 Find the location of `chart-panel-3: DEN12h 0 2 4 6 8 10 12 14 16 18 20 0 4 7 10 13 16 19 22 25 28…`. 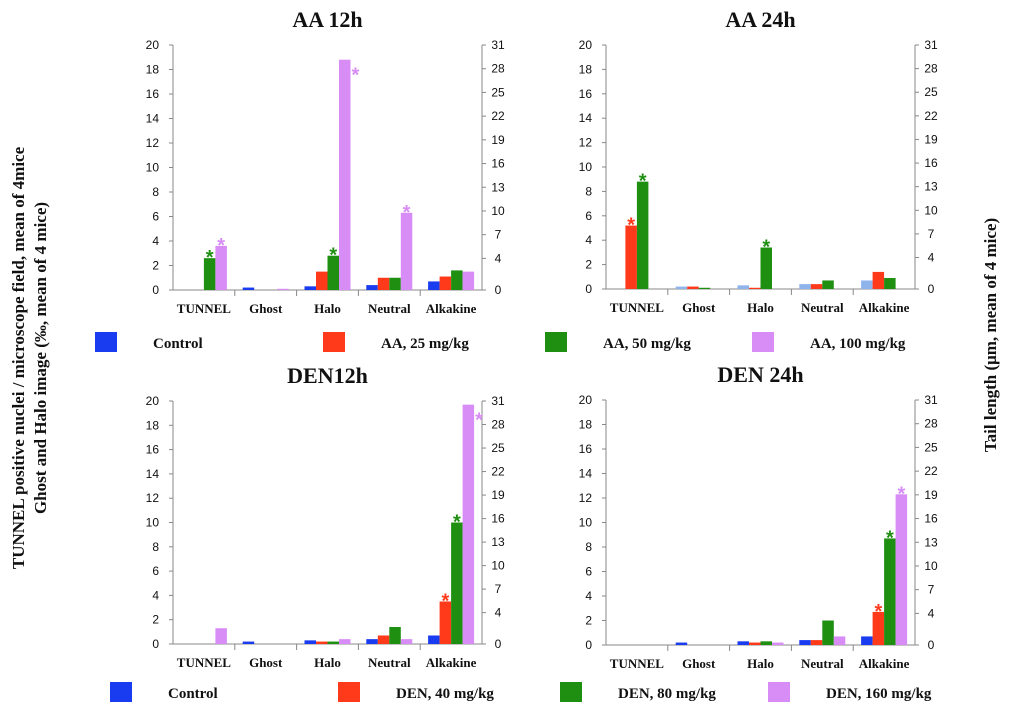

chart-panel-3: DEN12h 0 2 4 6 8 10 12 14 16 18 20 0 4 7 10 13 16 19 22 25 28… is located at coordinates (325, 516).